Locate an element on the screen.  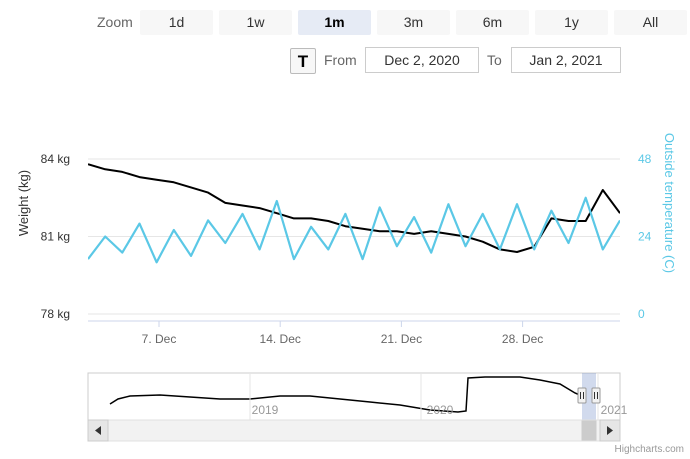
x-tick-label: 14. Dec is located at coordinates (280, 339).